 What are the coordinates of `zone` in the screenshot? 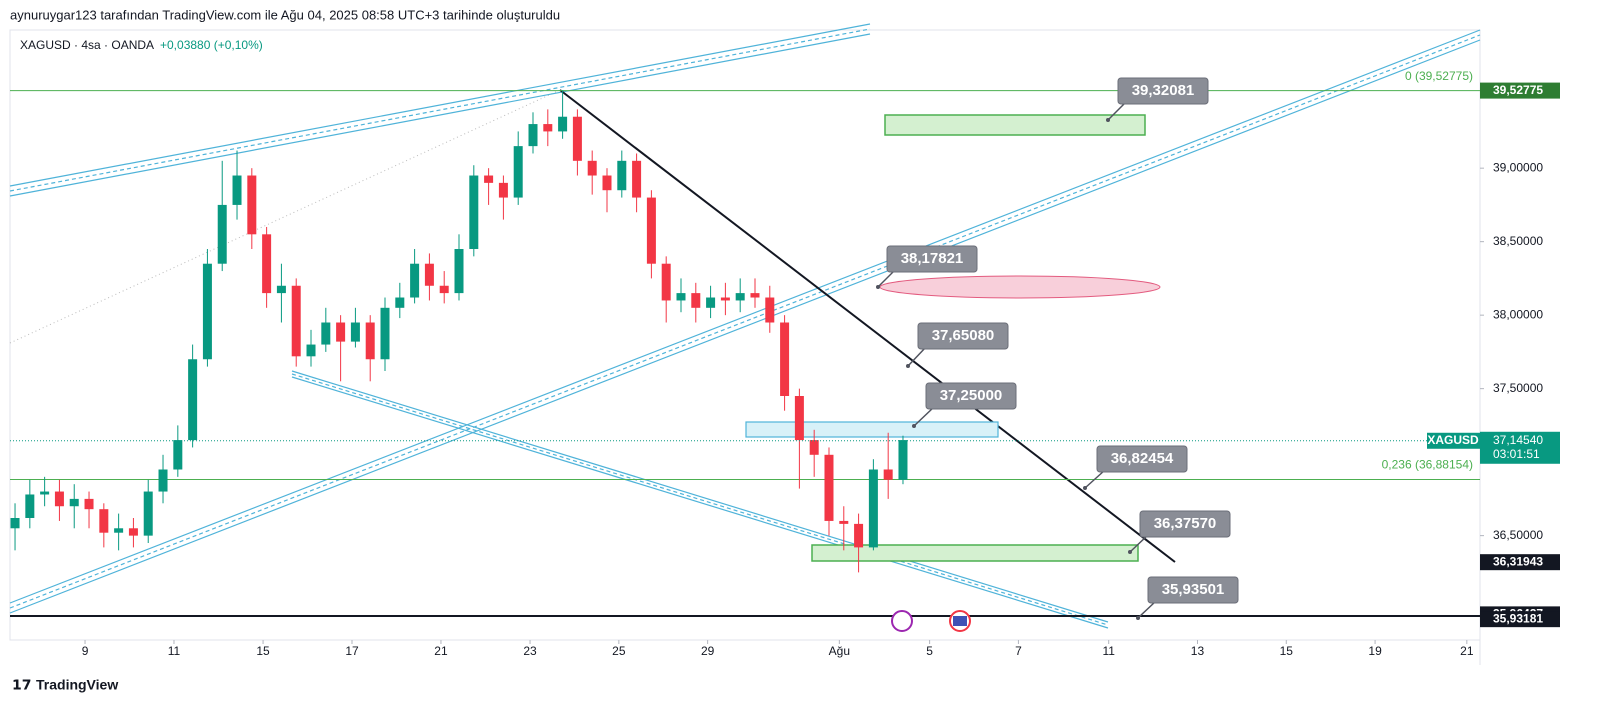 It's located at (872, 429).